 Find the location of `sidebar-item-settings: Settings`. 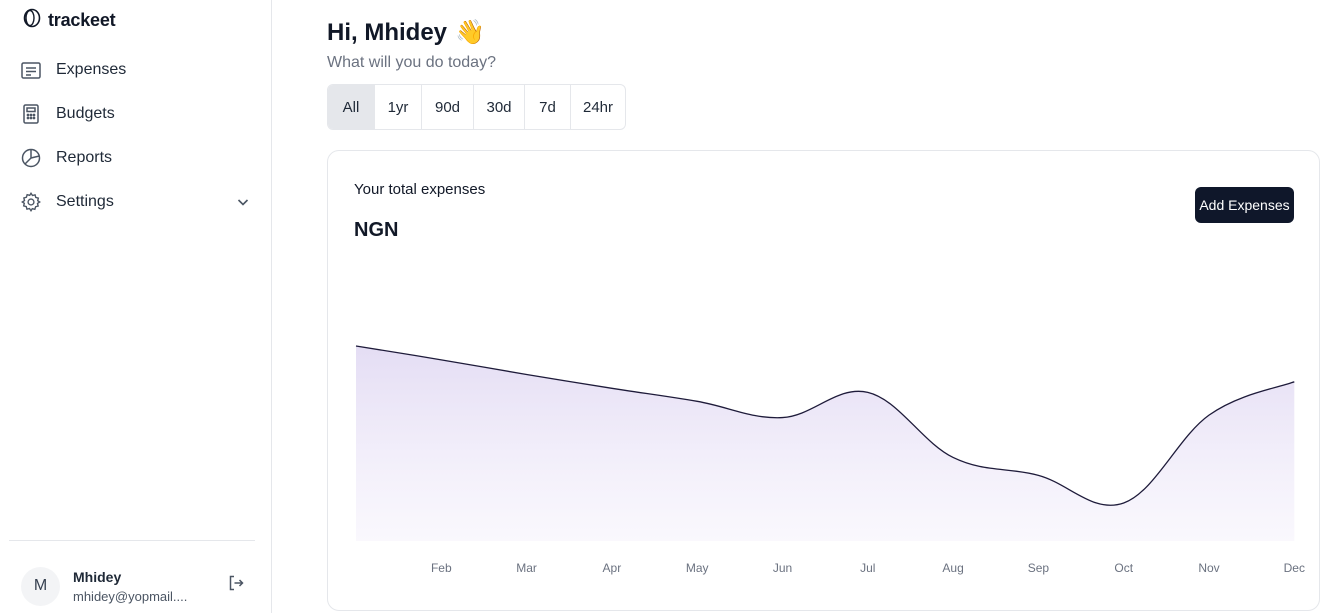

sidebar-item-settings: Settings is located at coordinates (136, 202).